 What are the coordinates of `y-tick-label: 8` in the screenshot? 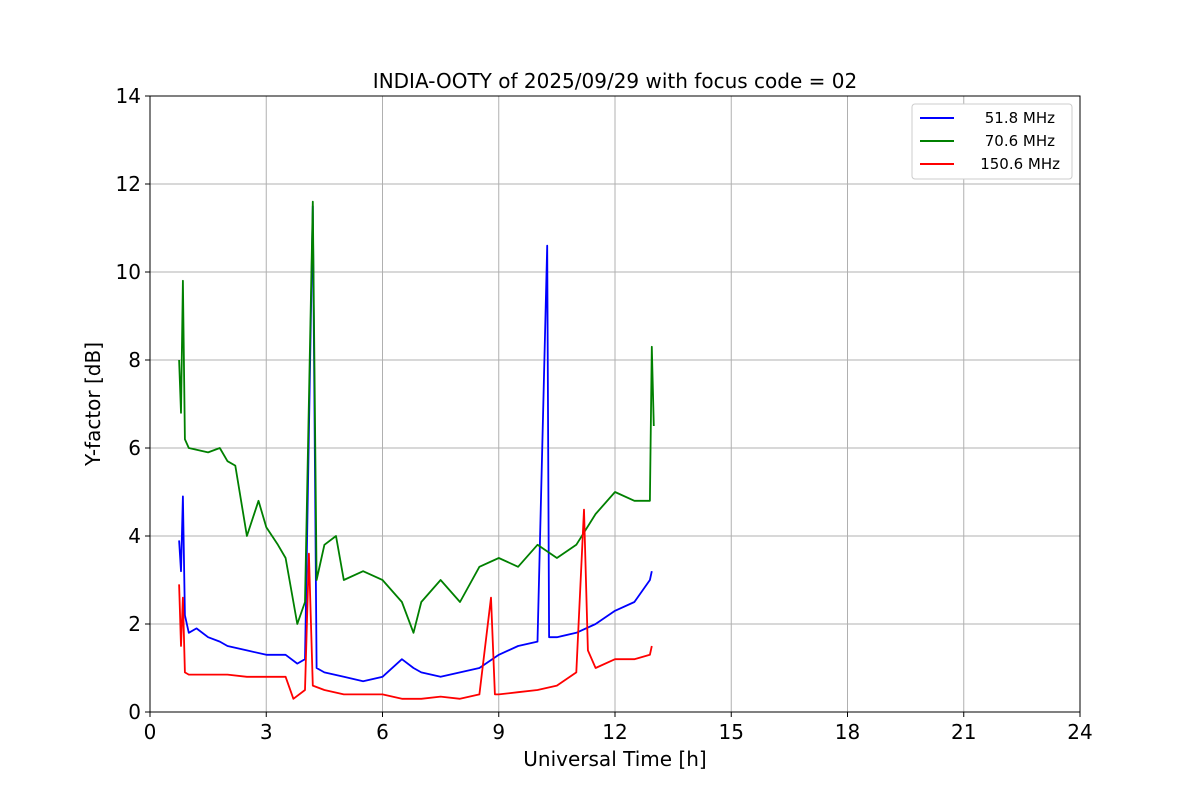 It's located at (134, 360).